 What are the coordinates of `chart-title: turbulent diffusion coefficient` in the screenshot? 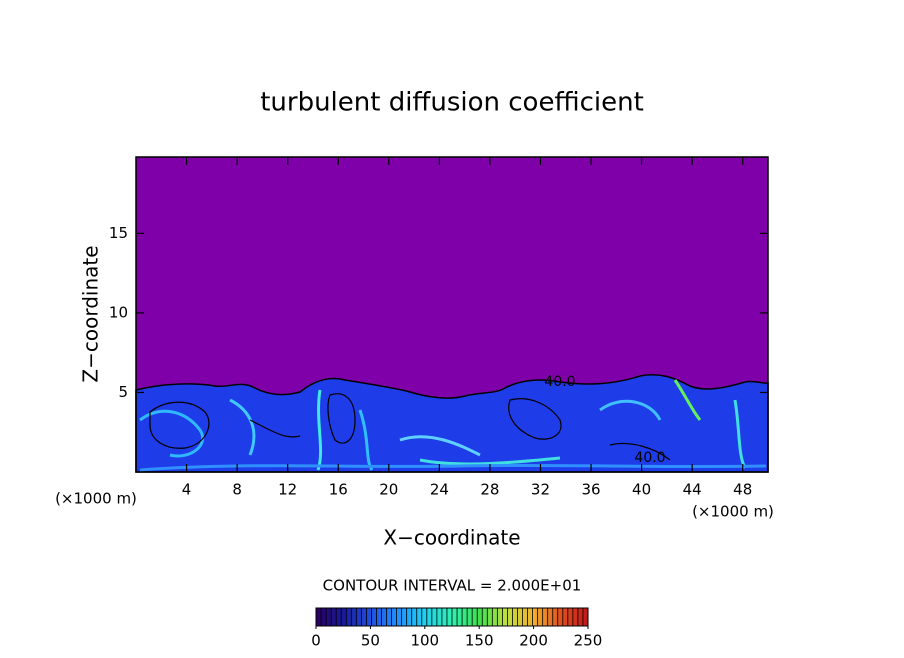 It's located at (452, 103).